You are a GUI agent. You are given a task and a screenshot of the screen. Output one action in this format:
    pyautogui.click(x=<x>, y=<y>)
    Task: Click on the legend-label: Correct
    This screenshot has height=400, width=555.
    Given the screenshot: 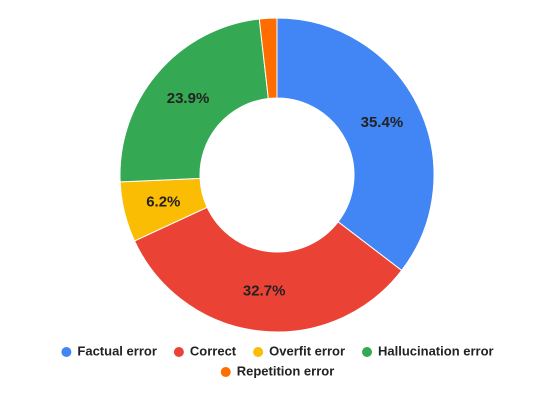 What is the action you would take?
    pyautogui.click(x=213, y=350)
    